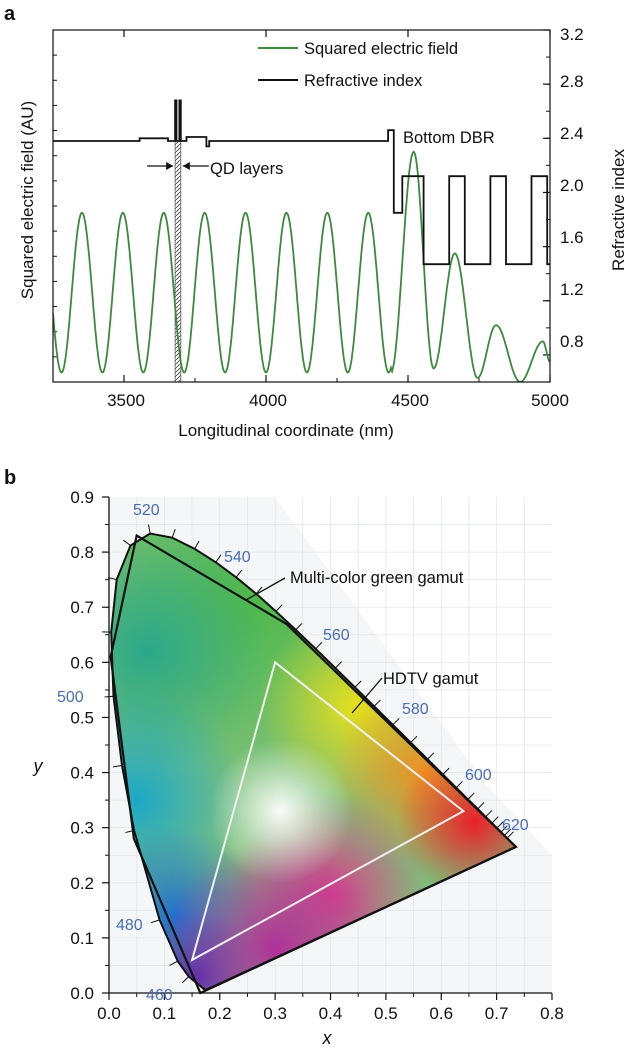 The height and width of the screenshot is (1049, 637). I want to click on panel-a-xticks: 3500 4000 4500 5000, so click(338, 400).